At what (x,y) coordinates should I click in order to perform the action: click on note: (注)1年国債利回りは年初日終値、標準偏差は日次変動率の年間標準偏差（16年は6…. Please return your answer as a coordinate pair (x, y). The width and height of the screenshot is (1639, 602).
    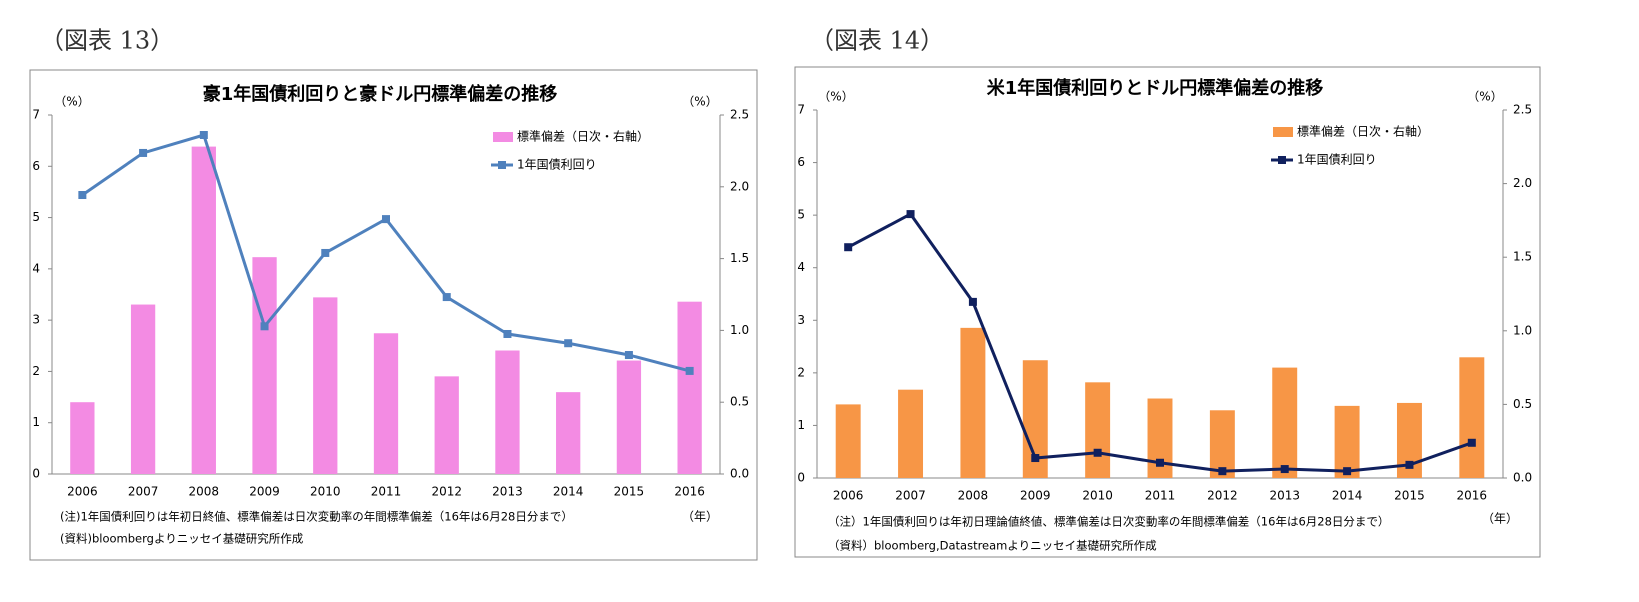
    Looking at the image, I should click on (316, 517).